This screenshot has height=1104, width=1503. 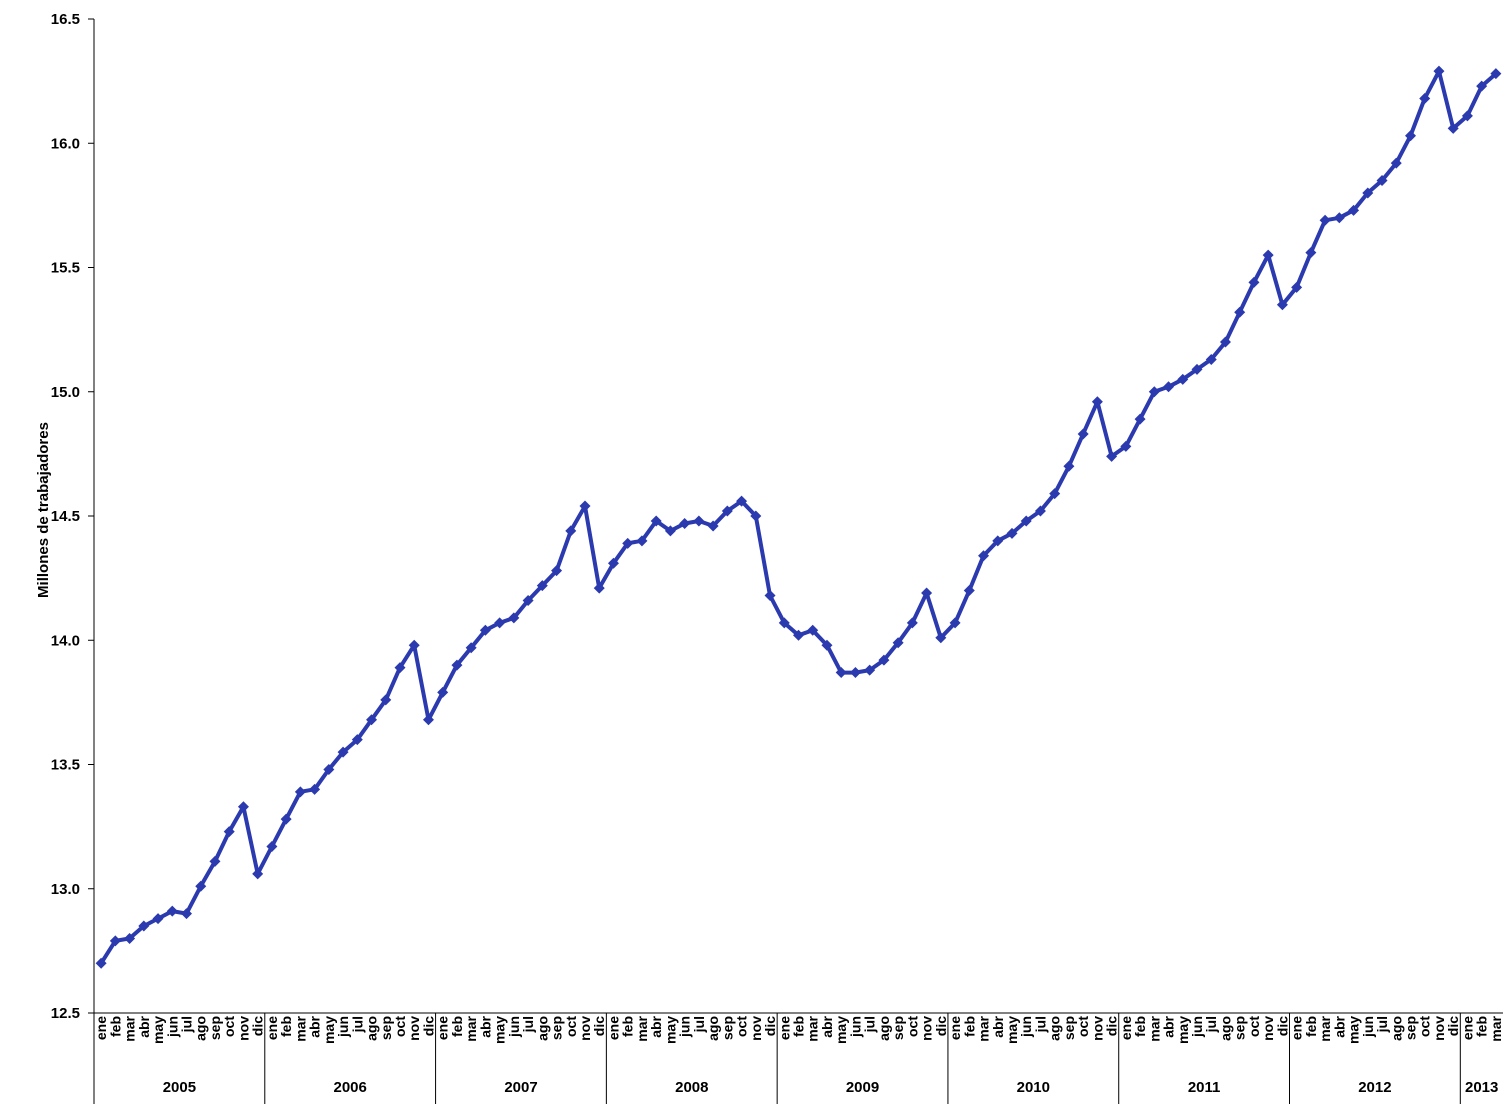 I want to click on y-tick-label: 15.5, so click(x=65, y=268).